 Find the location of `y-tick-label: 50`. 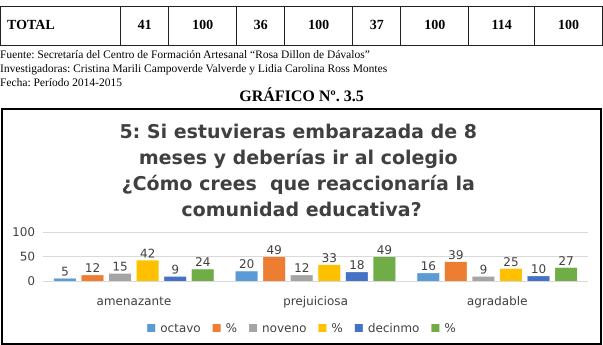

y-tick-label: 50 is located at coordinates (27, 257).